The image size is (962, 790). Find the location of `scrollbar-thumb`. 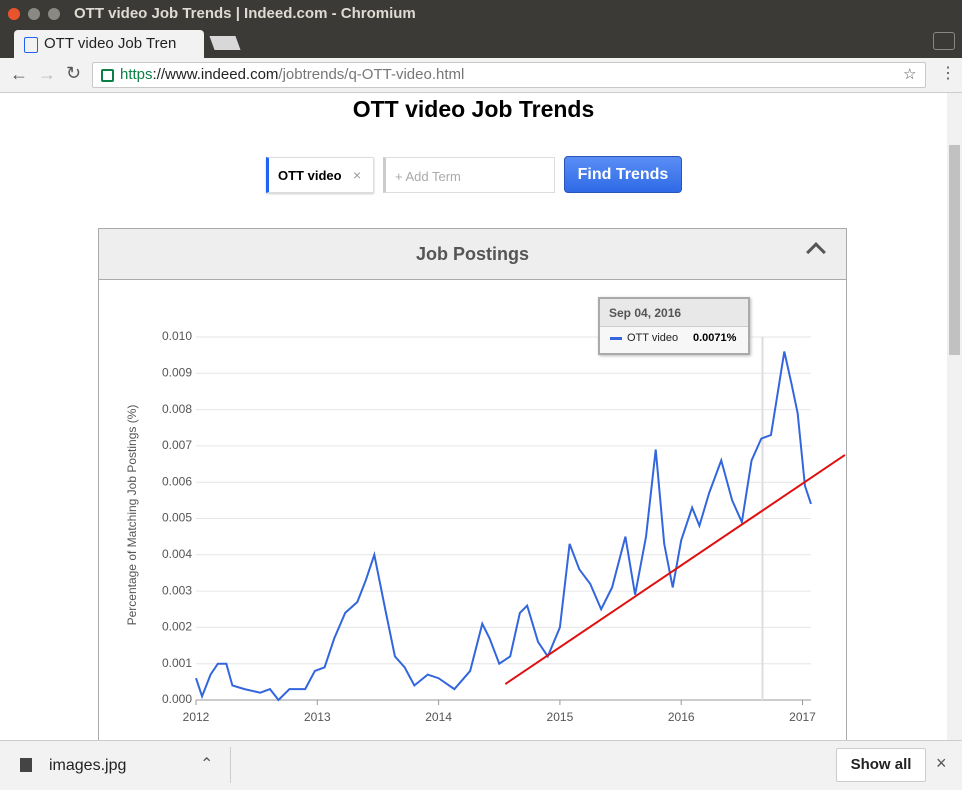

scrollbar-thumb is located at coordinates (954, 250).